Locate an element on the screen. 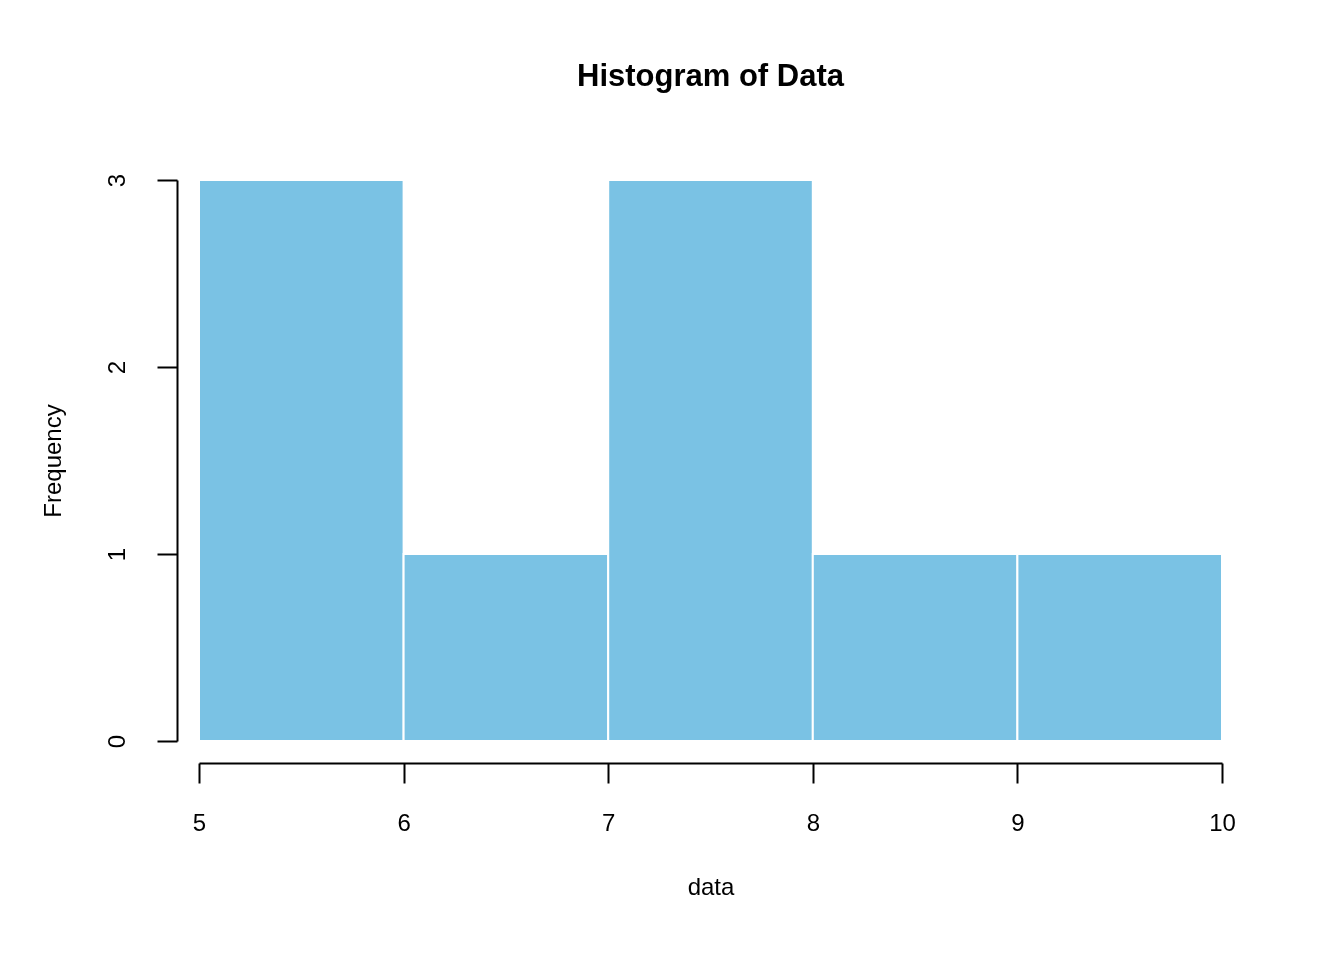 The height and width of the screenshot is (960, 1344). x-tick-label: 9 is located at coordinates (1018, 822).